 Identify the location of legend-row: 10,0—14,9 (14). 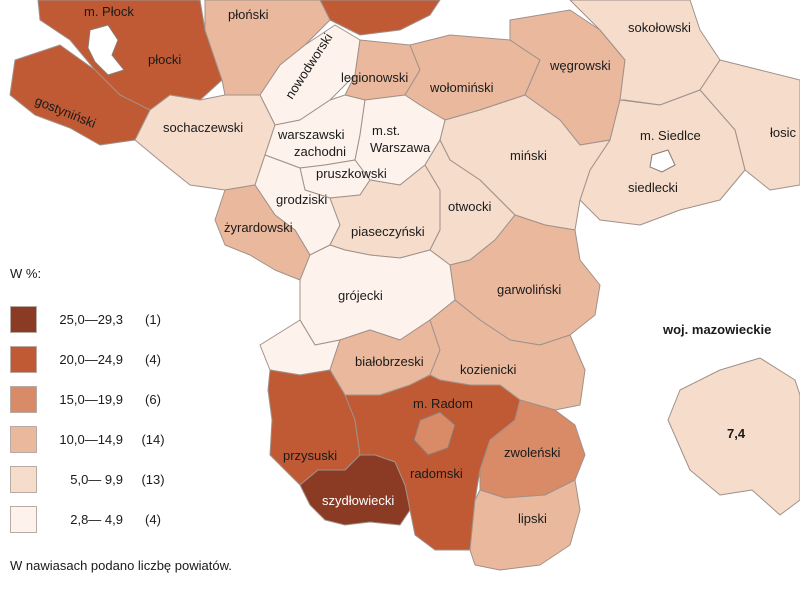
(120, 439).